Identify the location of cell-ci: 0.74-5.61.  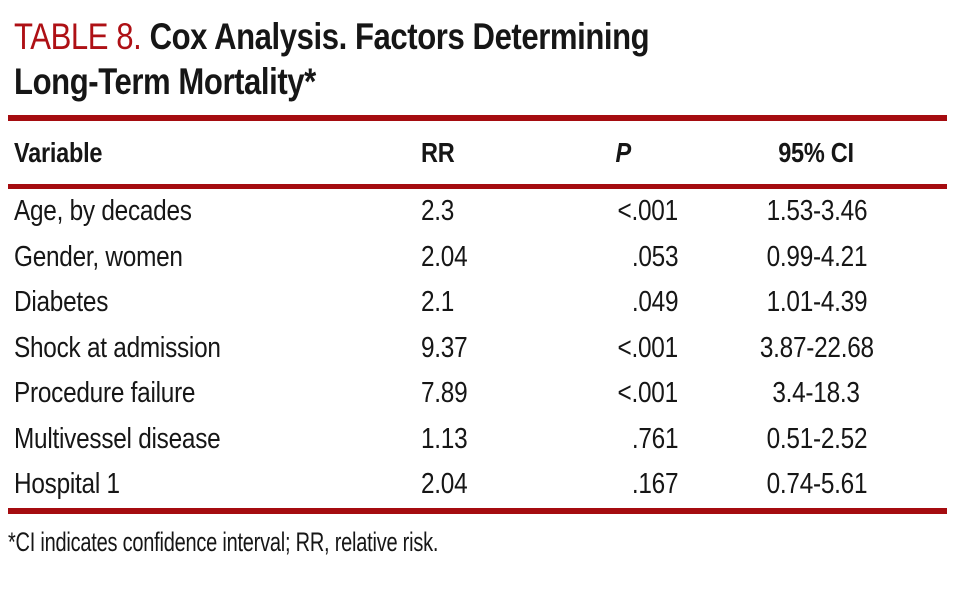
(816, 484).